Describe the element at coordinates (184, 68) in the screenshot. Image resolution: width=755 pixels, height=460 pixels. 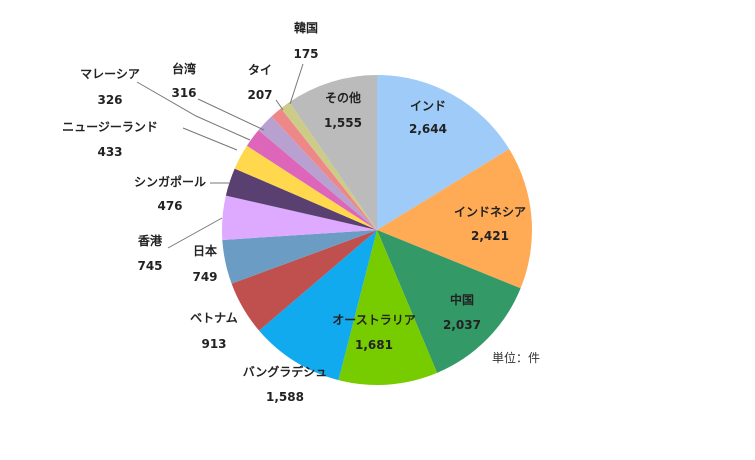
I see `slice-name-label: 台湾` at that location.